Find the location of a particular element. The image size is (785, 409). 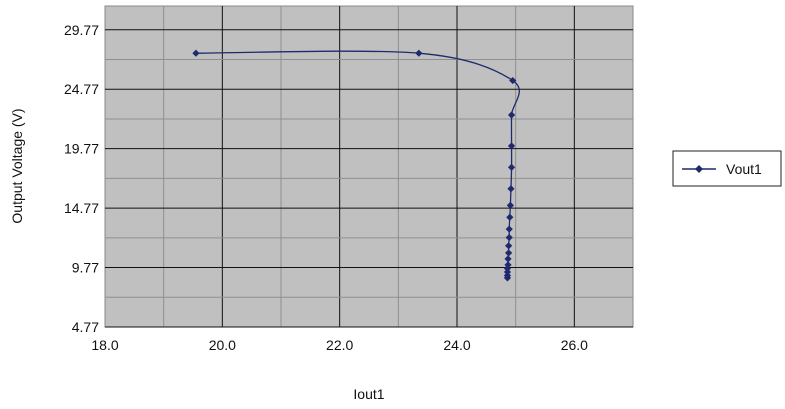

legend: Vout1 is located at coordinates (727, 168).